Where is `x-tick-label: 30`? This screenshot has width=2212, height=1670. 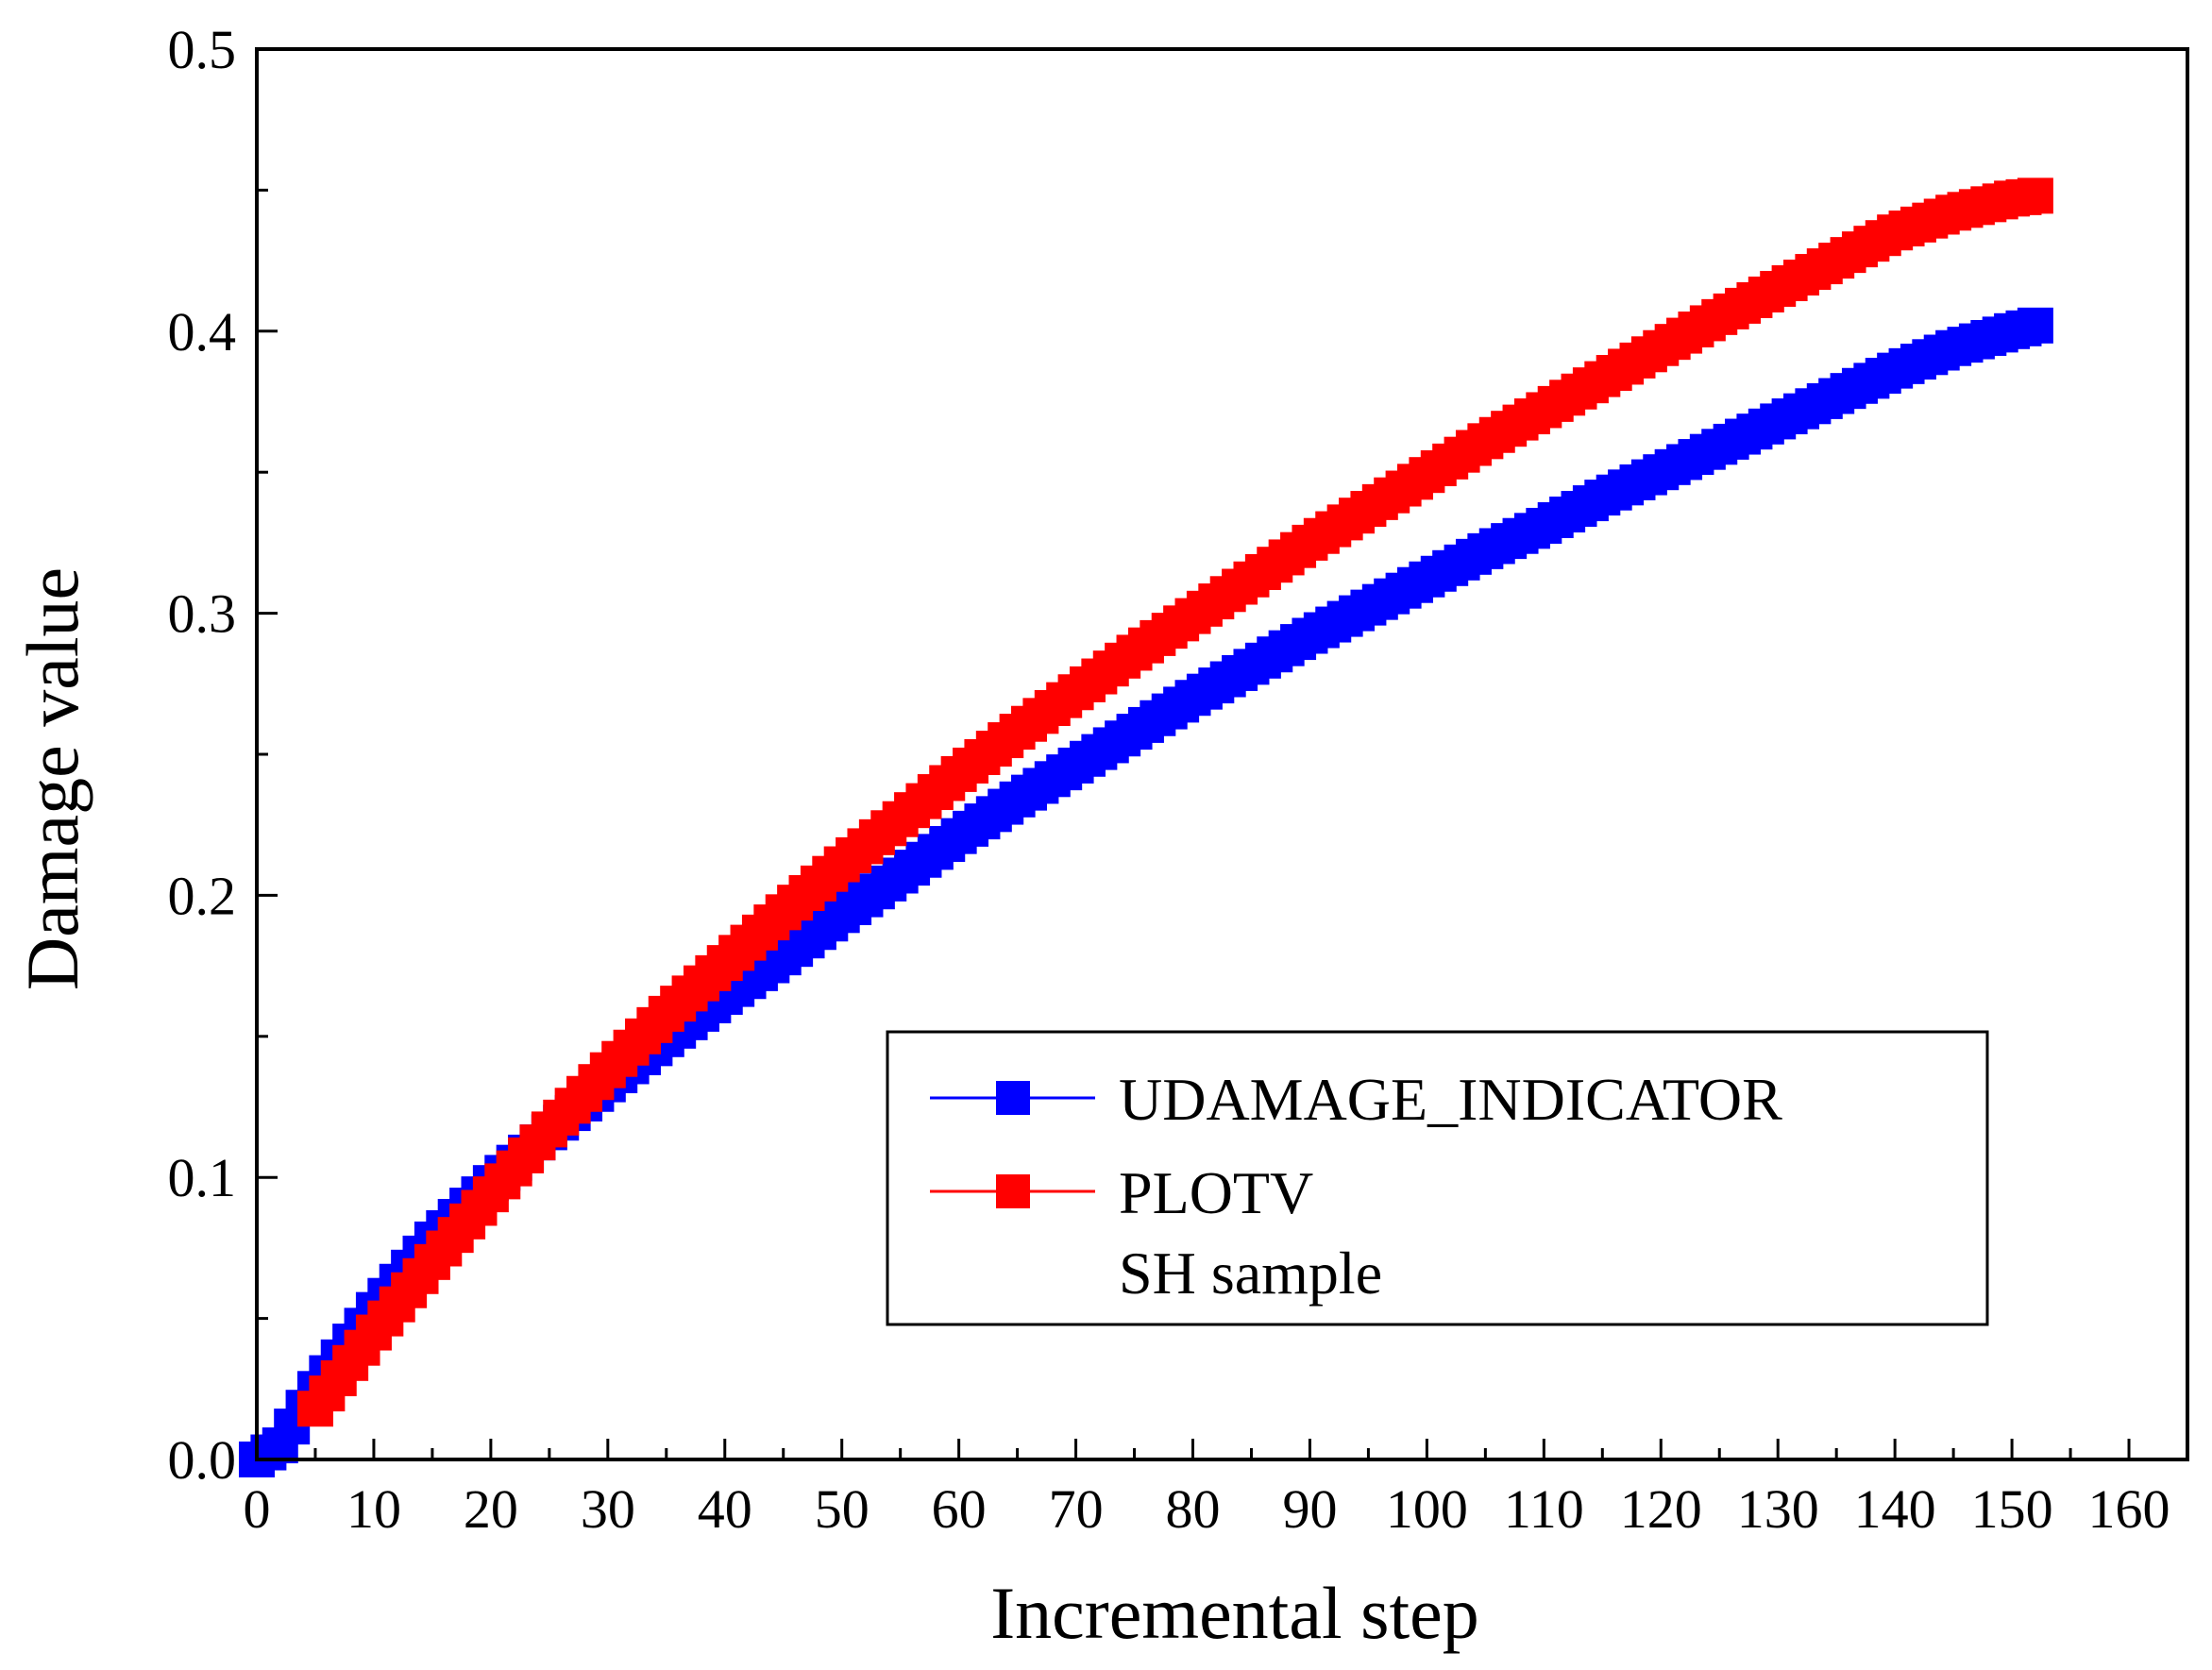
x-tick-label: 30 is located at coordinates (608, 1509).